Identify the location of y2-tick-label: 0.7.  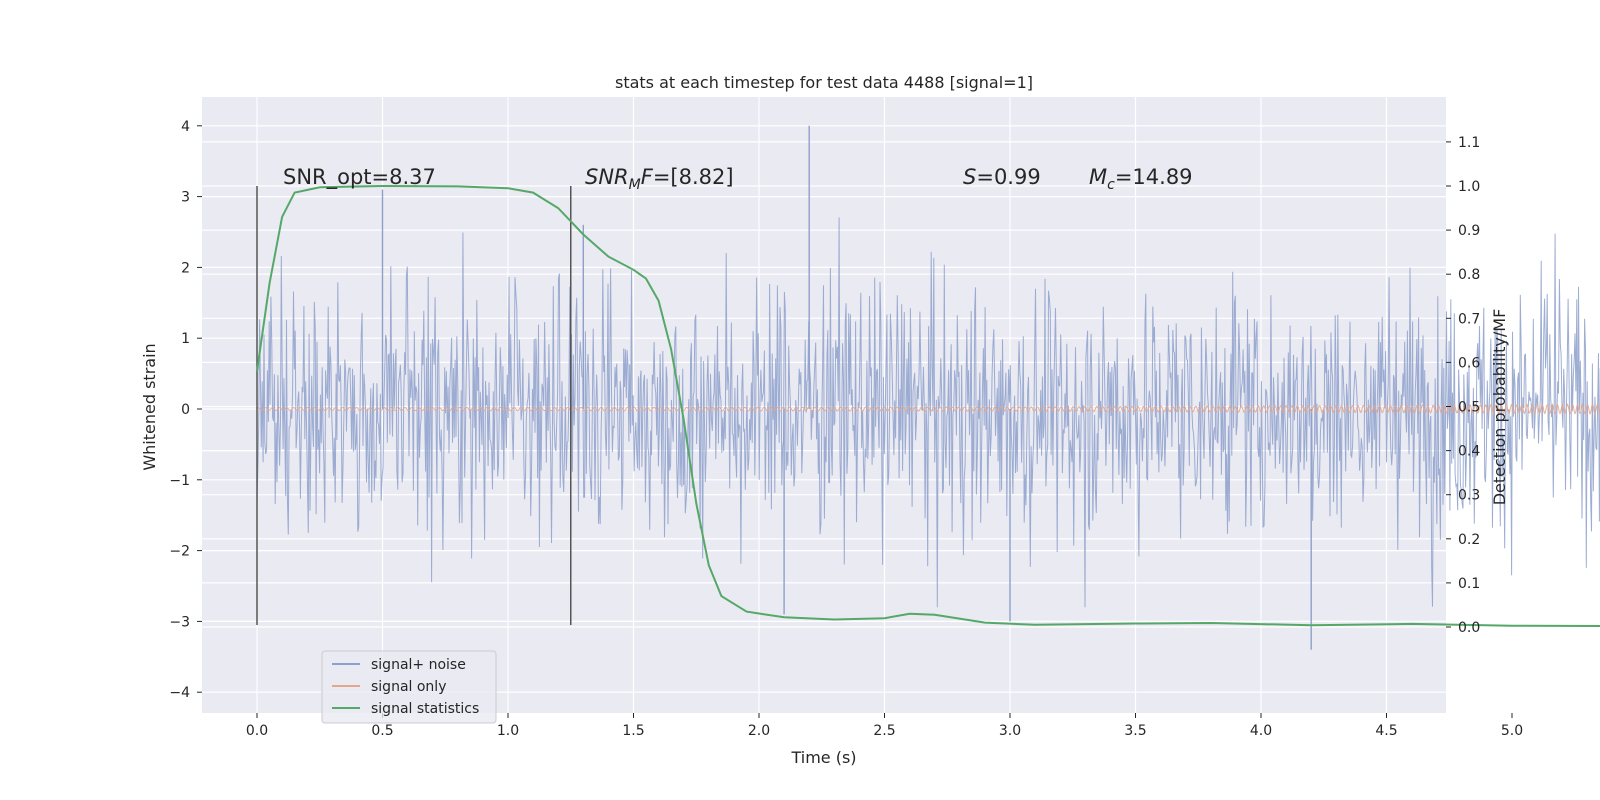
(1469, 319).